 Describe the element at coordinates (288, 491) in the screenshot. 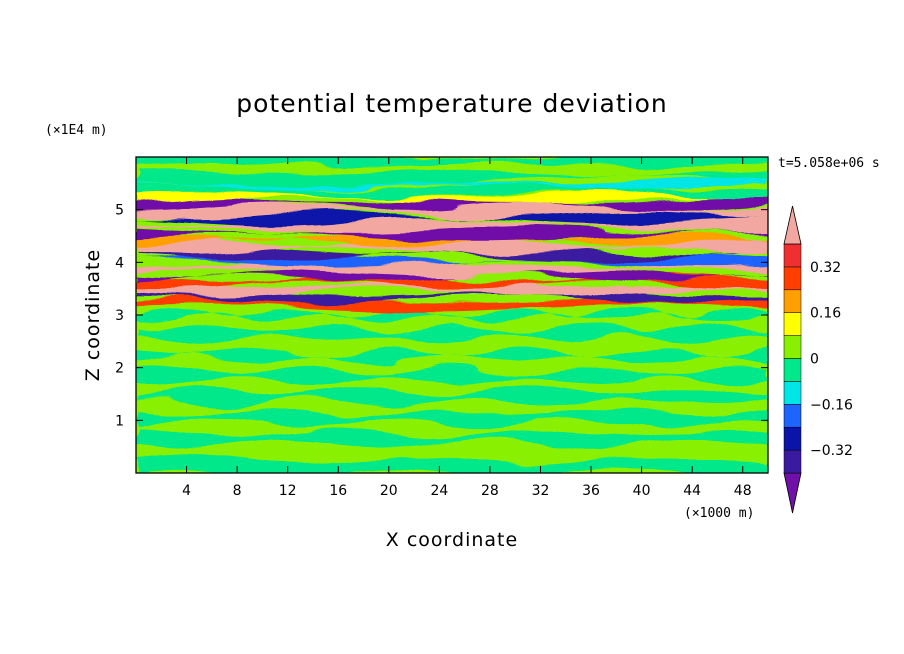

I see `x-tick-label: 12` at that location.